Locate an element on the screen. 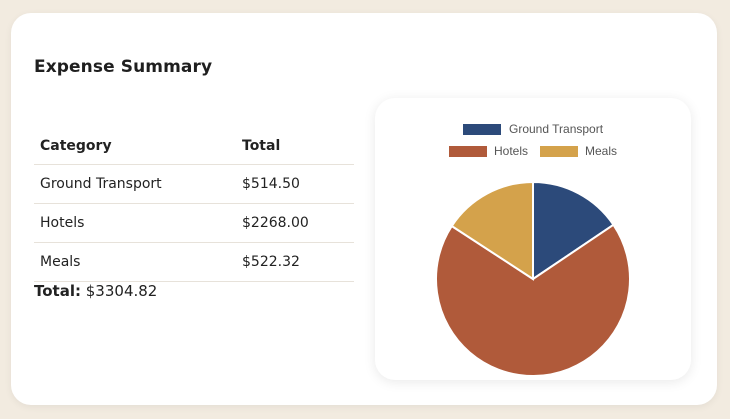 The width and height of the screenshot is (730, 419). total-cell: $522.32 is located at coordinates (295, 262).